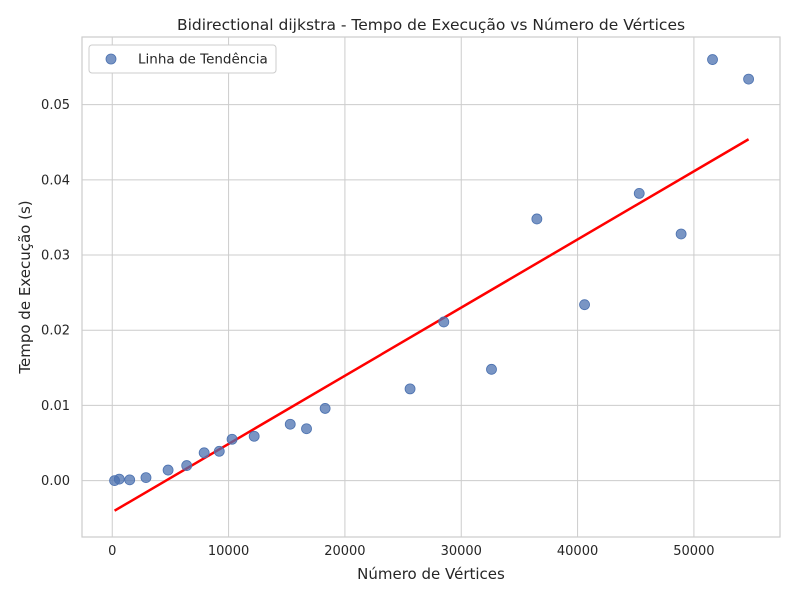  I want to click on x-tick-label: 50000, so click(693, 551).